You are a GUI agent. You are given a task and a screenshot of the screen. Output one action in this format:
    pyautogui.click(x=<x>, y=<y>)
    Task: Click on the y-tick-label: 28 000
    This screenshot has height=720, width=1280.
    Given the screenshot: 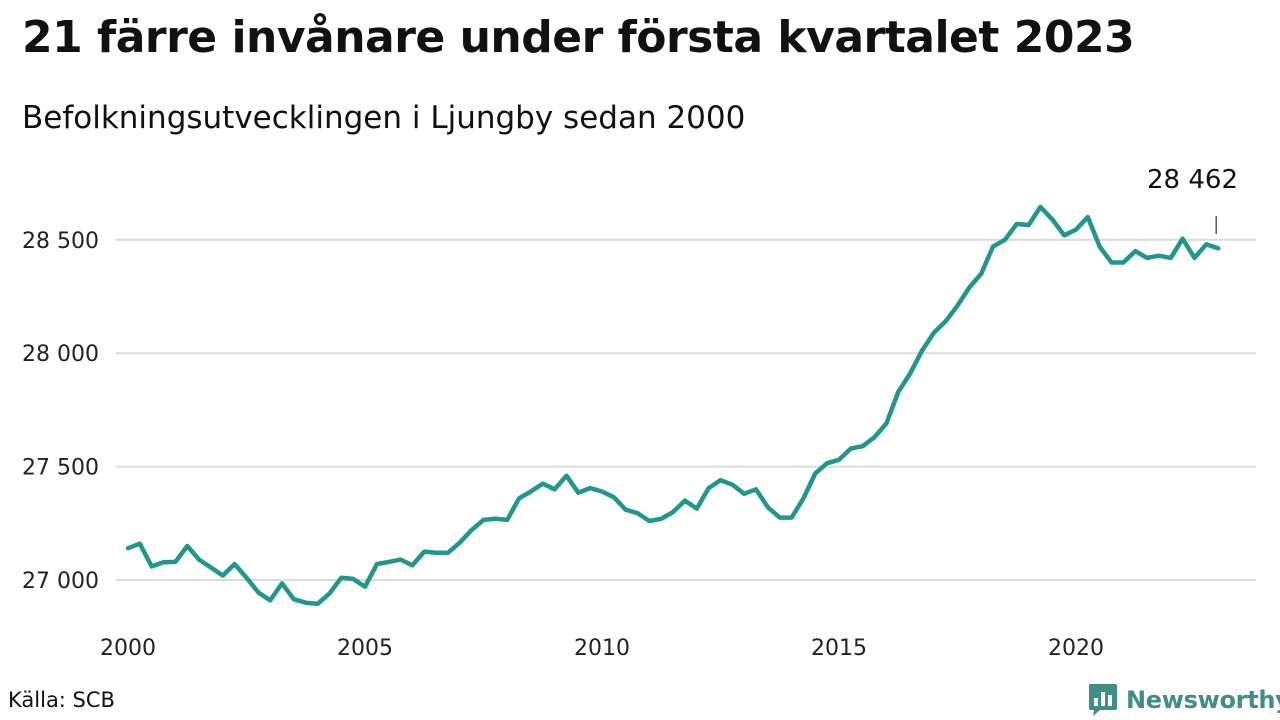 What is the action you would take?
    pyautogui.click(x=60, y=354)
    